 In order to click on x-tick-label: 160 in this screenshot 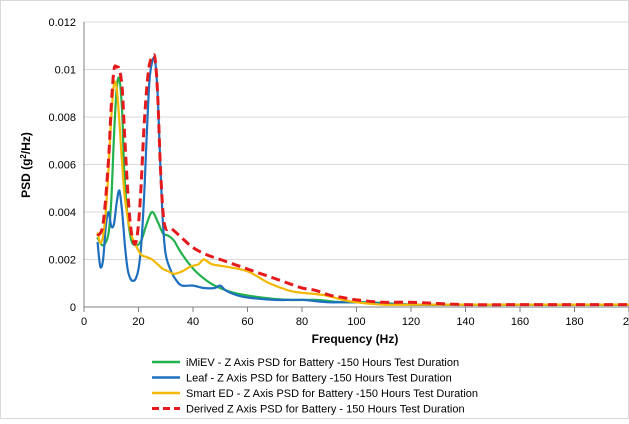, I will do `click(520, 322)`.